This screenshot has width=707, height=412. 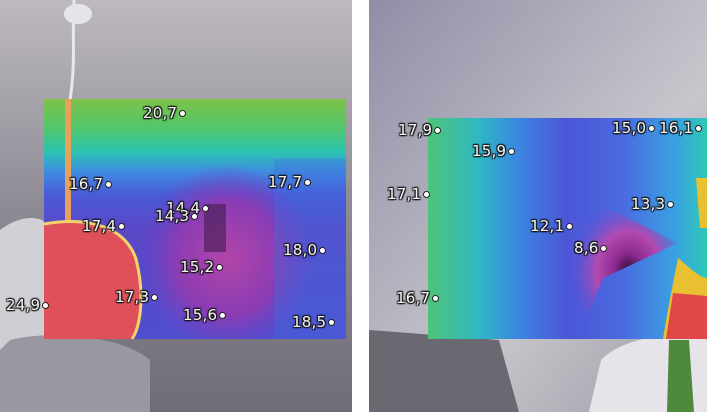 I want to click on temp-marker: 18,0, so click(x=305, y=250).